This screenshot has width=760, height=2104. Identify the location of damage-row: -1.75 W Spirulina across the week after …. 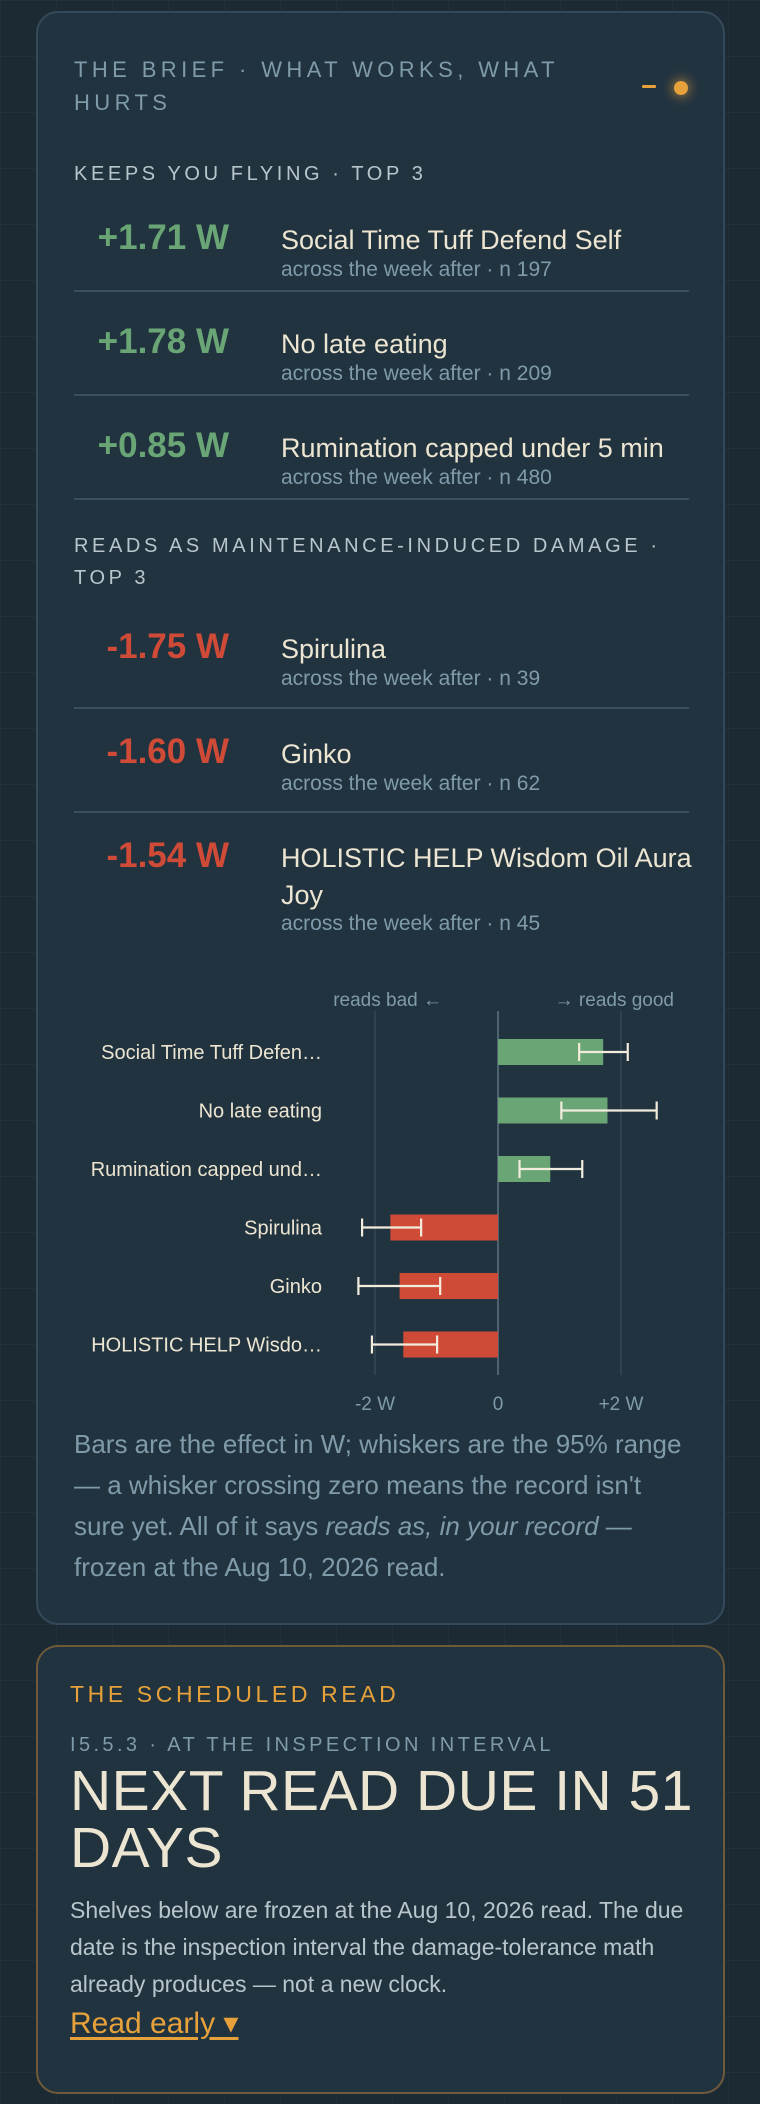
(381, 664).